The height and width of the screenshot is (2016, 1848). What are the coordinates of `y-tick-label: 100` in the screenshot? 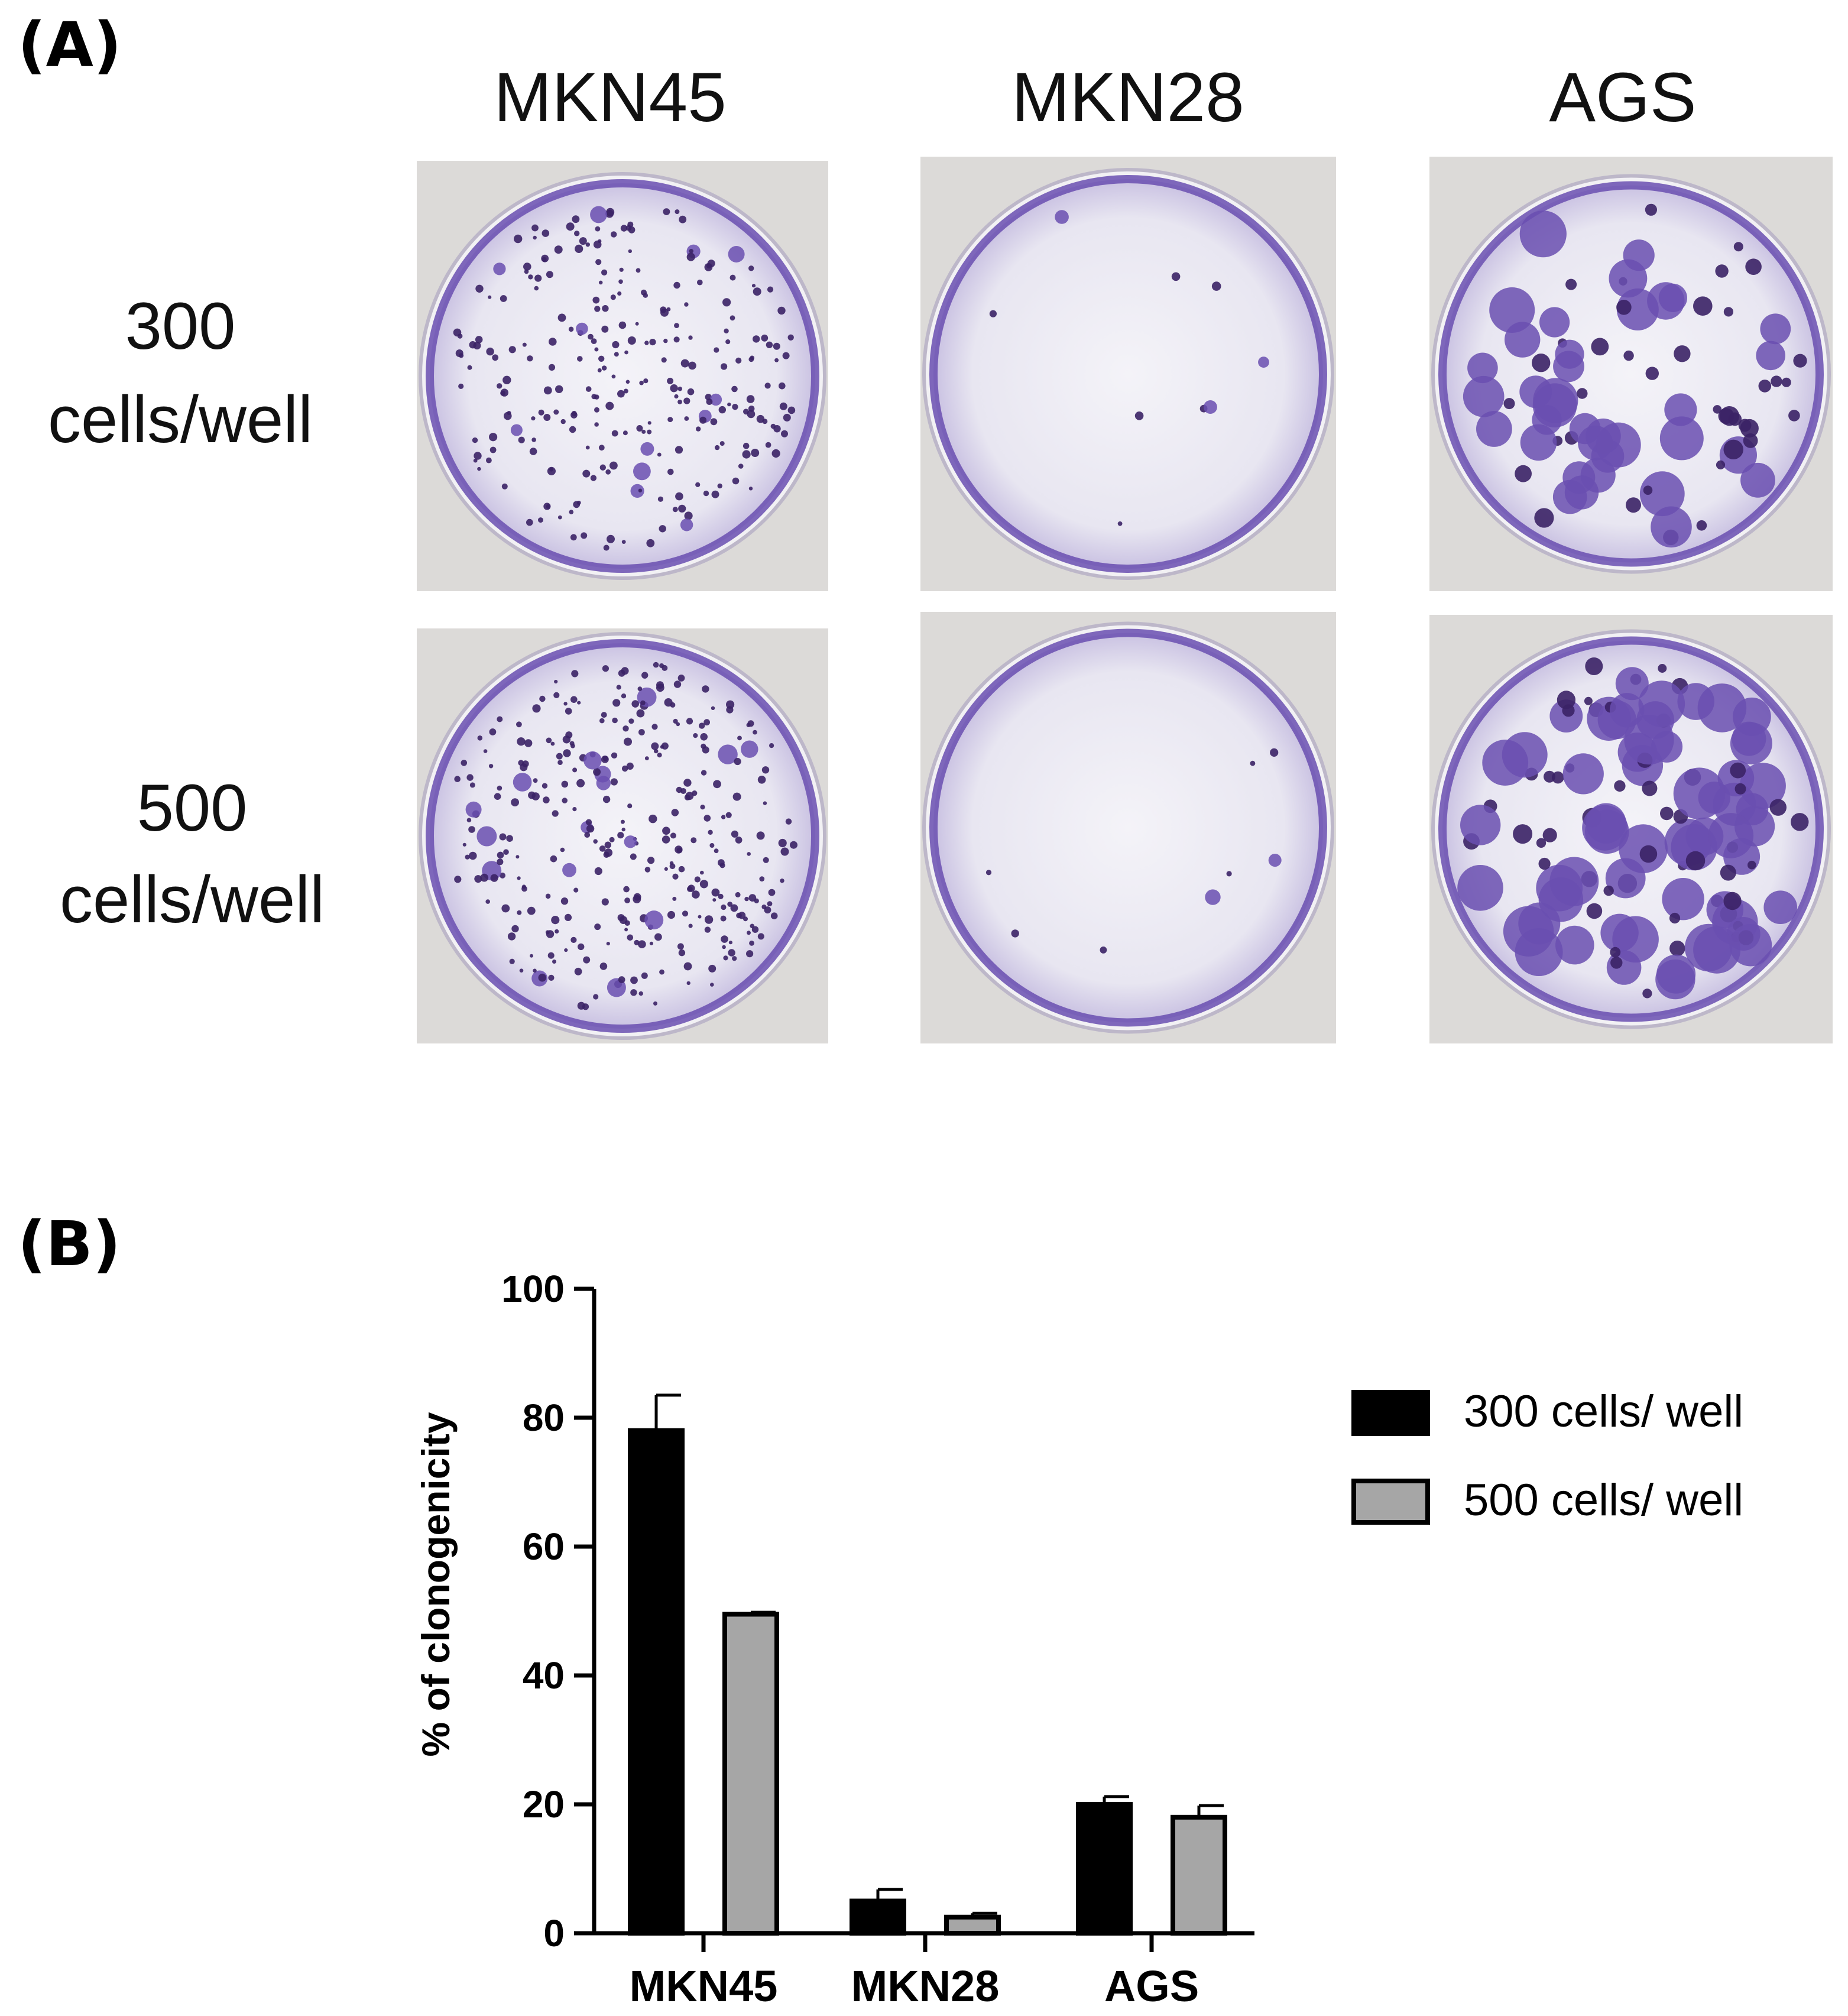 It's located at (533, 1289).